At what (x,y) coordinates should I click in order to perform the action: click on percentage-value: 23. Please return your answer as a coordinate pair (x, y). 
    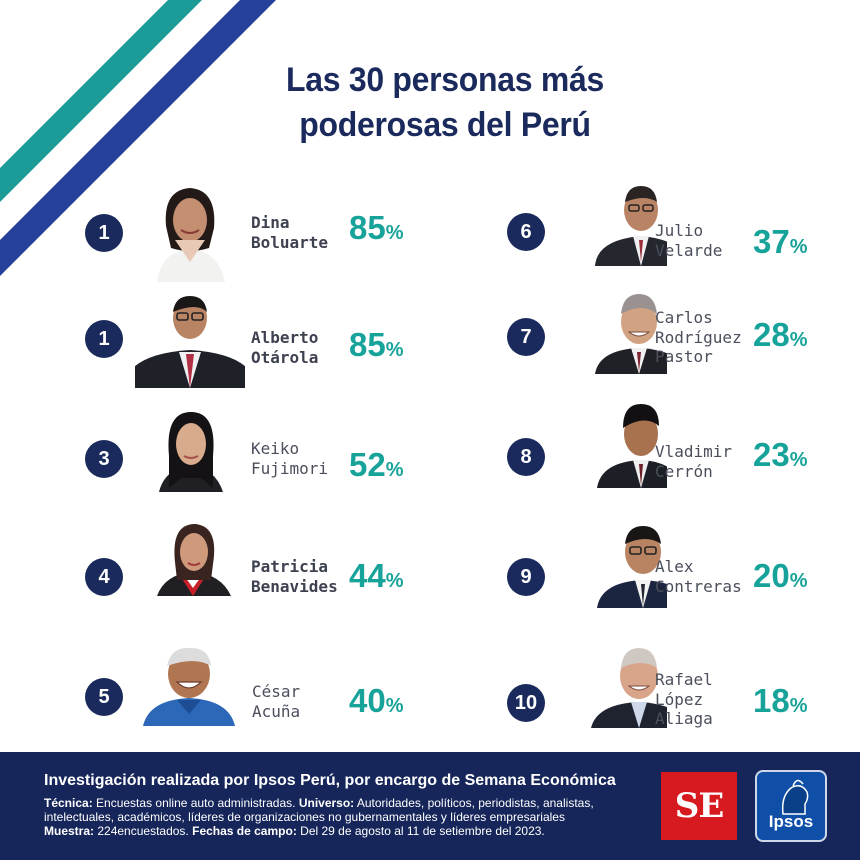
    Looking at the image, I should click on (771, 454).